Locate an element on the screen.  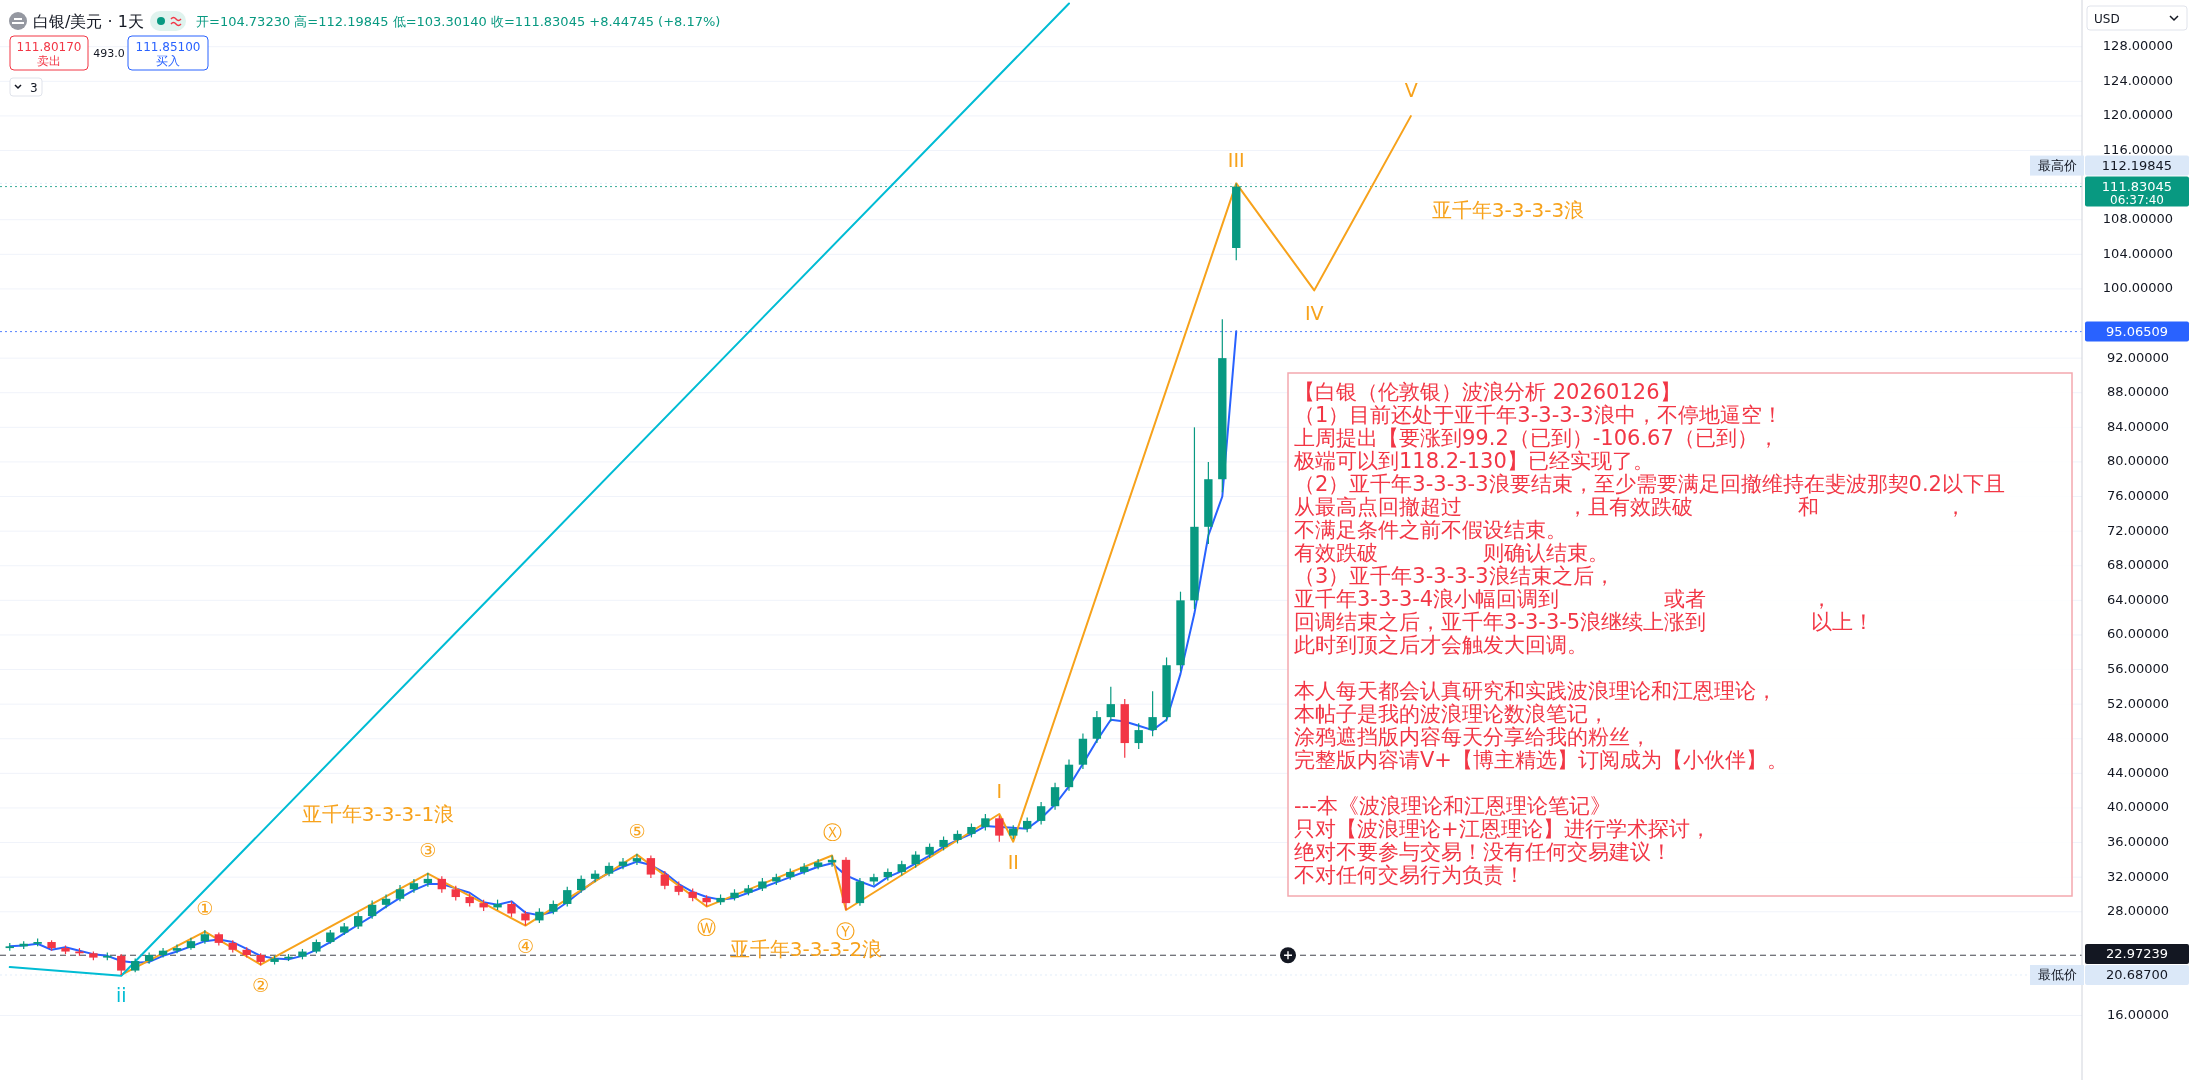
annotation: 买入 is located at coordinates (168, 61).